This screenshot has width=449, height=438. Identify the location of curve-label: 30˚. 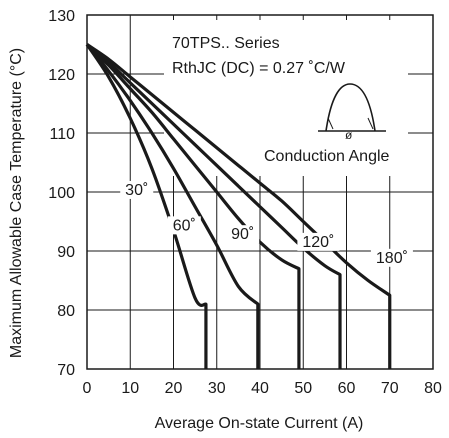
(136, 190).